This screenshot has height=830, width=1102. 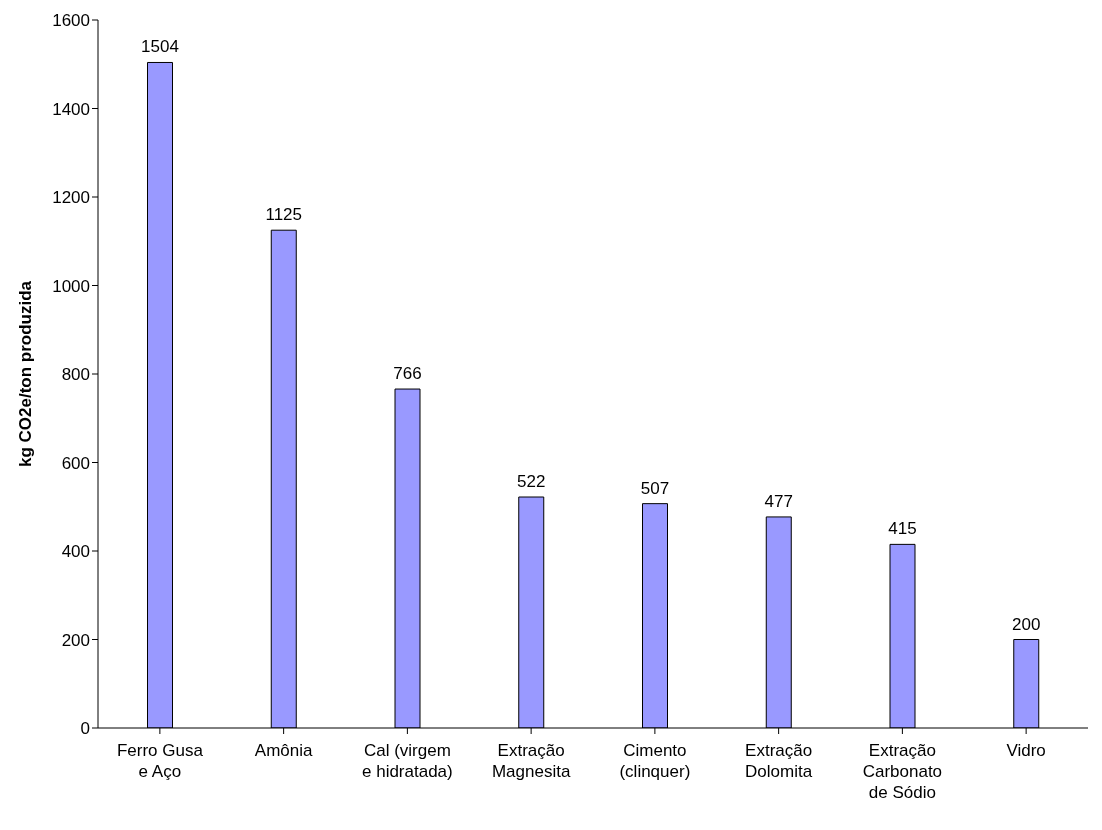 What do you see at coordinates (655, 761) in the screenshot?
I see `x-tick-label: Cimento (clinquer)` at bounding box center [655, 761].